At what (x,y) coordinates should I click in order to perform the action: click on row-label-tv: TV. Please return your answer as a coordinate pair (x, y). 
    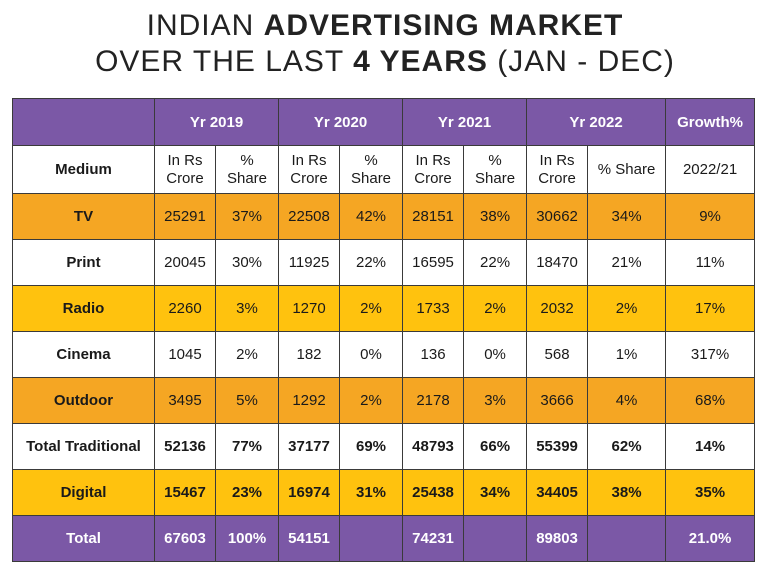
    Looking at the image, I should click on (83, 216).